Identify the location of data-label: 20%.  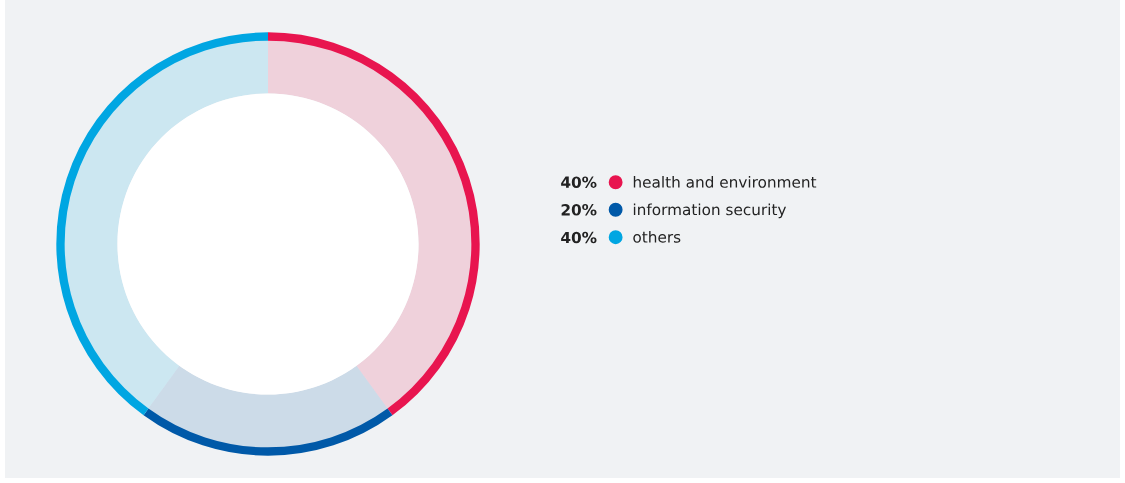
(579, 210).